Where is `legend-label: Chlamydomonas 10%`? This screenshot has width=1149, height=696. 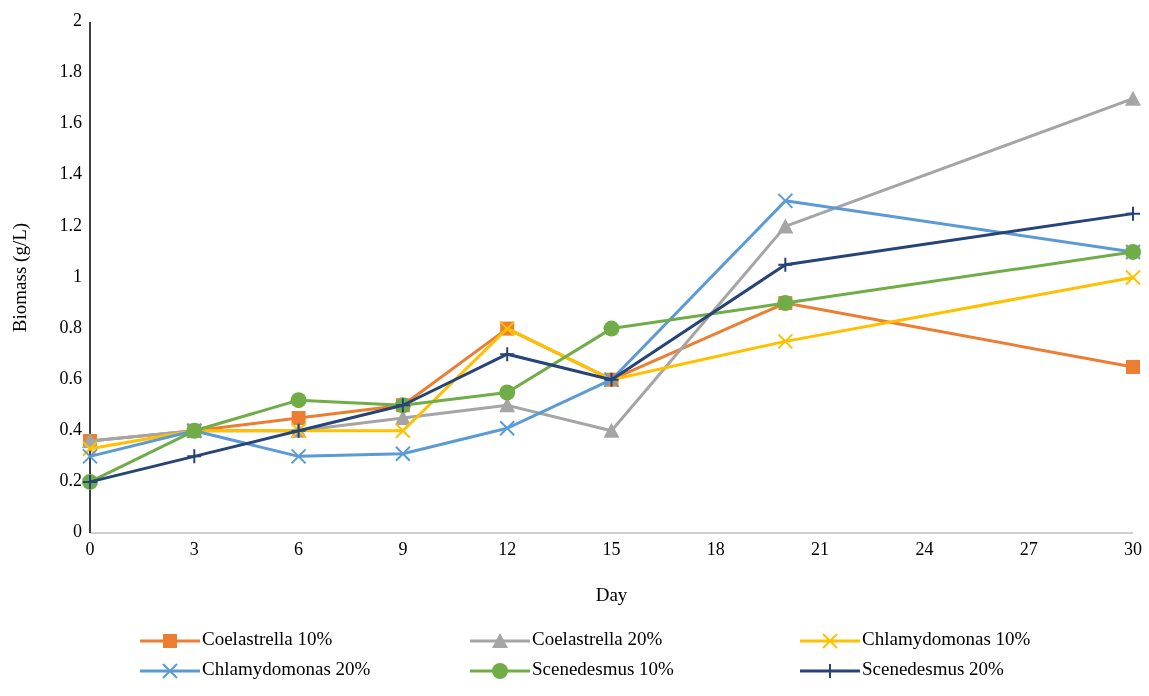
legend-label: Chlamydomonas 10% is located at coordinates (946, 639).